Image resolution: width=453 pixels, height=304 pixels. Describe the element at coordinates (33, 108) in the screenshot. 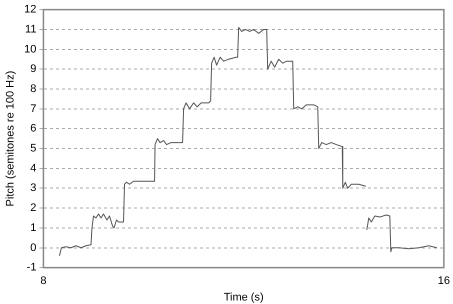

I see `y-tick-label: 7` at that location.